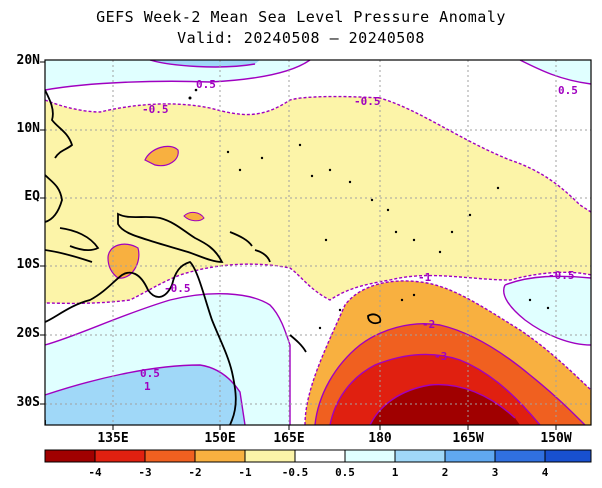 This screenshot has width=602, height=488. I want to click on contour-label: -2, so click(428, 324).